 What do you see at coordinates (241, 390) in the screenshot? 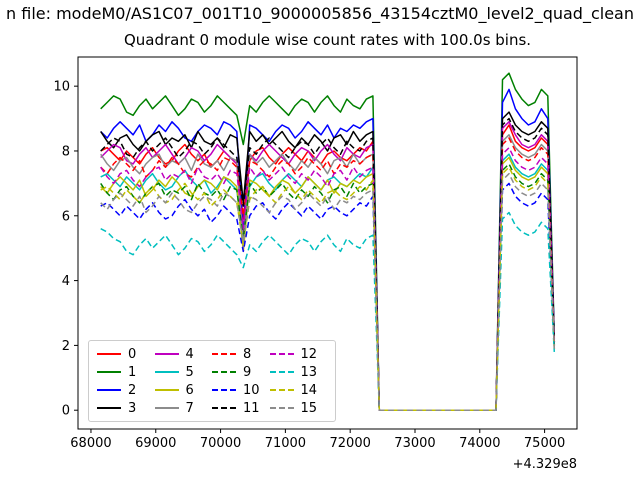
I see `legend-entry-10: 10` at bounding box center [241, 390].